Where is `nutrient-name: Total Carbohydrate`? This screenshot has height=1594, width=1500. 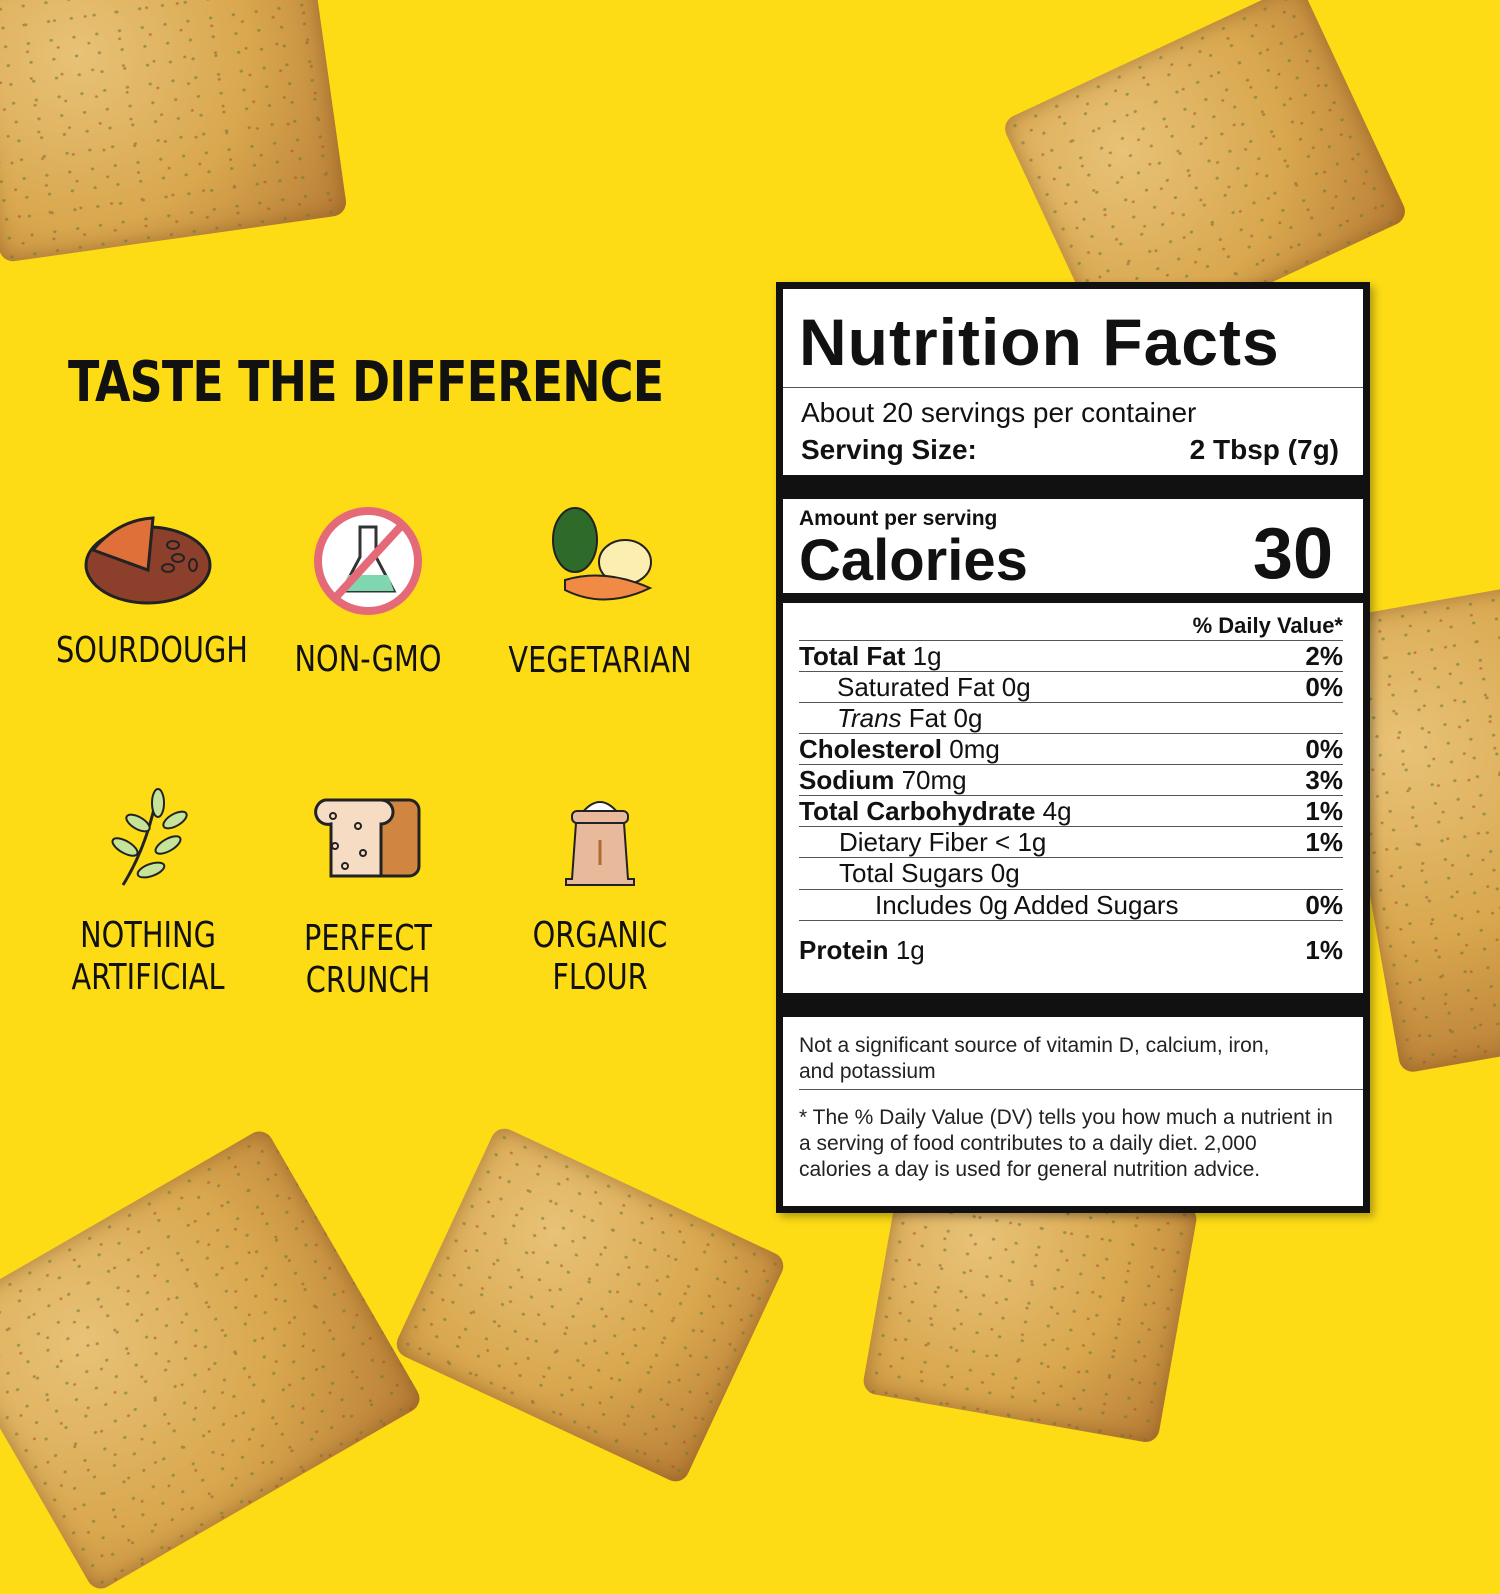 nutrient-name: Total Carbohydrate is located at coordinates (917, 811).